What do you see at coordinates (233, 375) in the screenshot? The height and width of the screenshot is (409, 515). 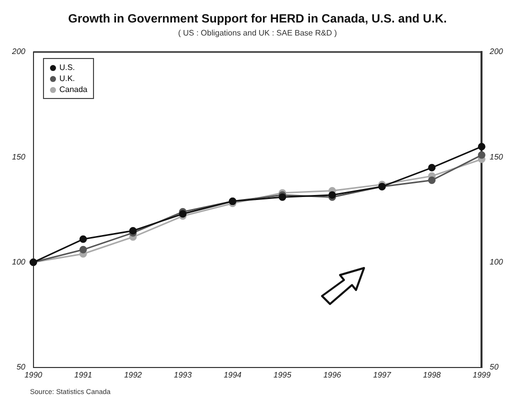 I see `x-tick-label: 1994` at bounding box center [233, 375].